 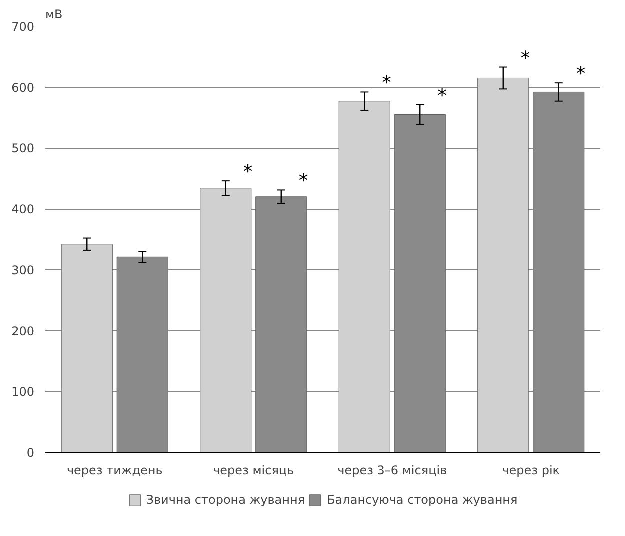 I want to click on x-tick-label: через місяць, so click(x=253, y=471).